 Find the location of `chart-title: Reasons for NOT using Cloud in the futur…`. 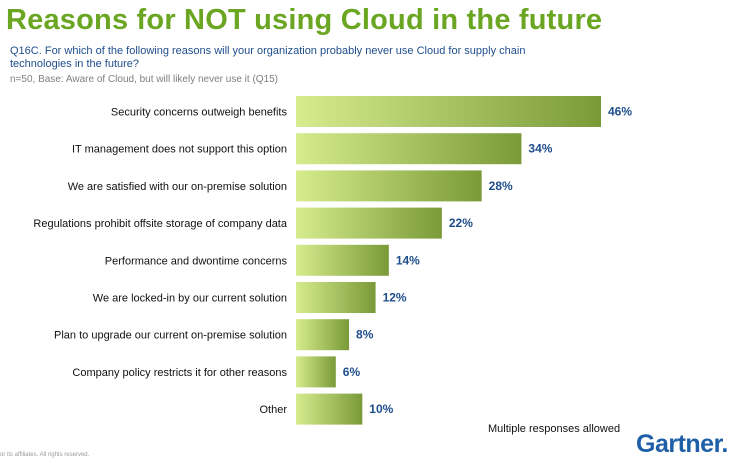

chart-title: Reasons for NOT using Cloud in the futur… is located at coordinates (304, 20).